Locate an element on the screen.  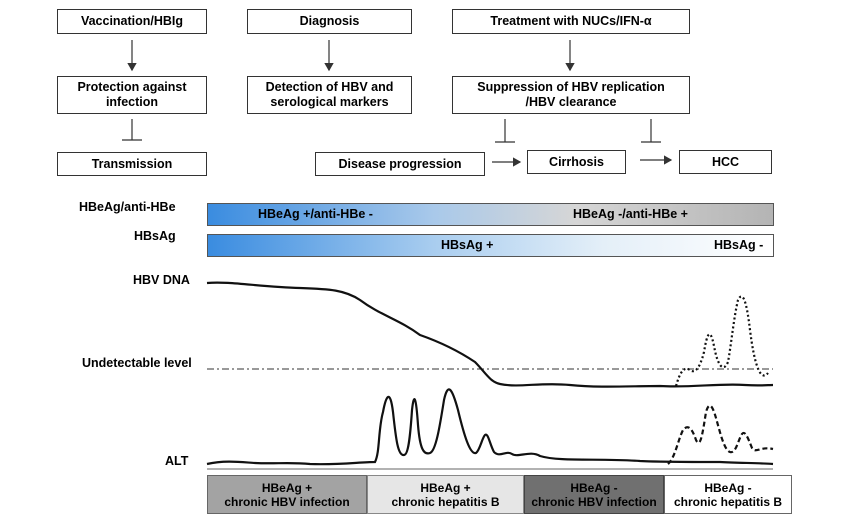
hbeag-positive-text: HBeAg +/anti-HBe - is located at coordinates (315, 214).